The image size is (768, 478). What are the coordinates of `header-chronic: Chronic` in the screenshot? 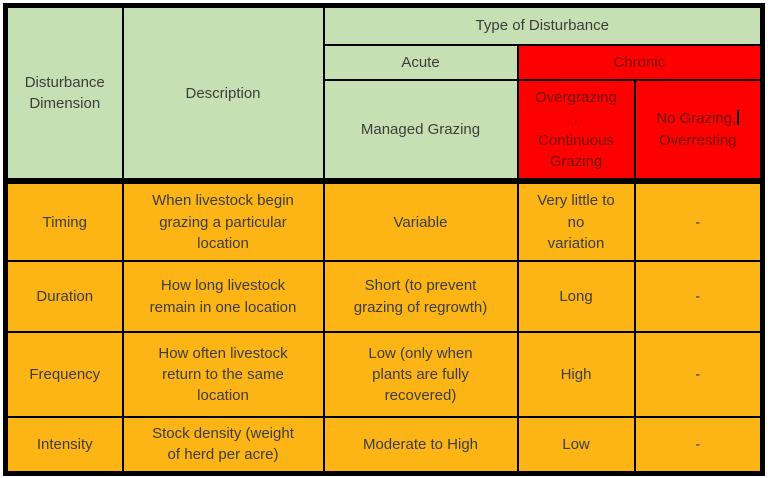 It's located at (640, 62).